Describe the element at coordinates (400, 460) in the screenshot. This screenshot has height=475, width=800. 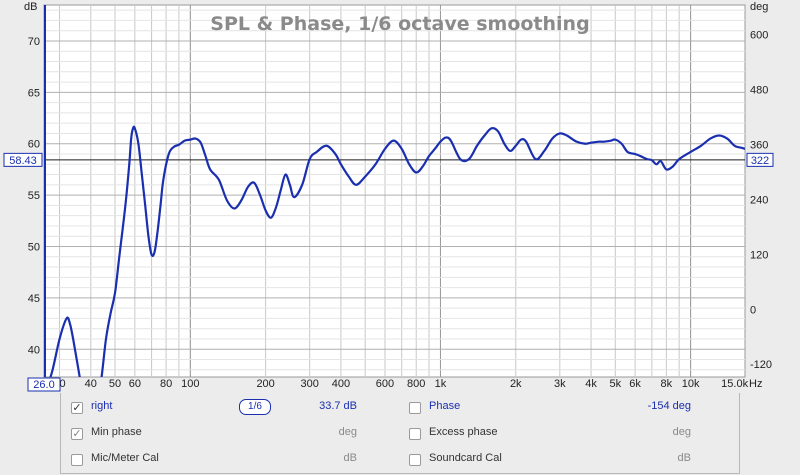
I see `legend-row: Mic/Meter Cal dB Soundcard Cal dB` at that location.